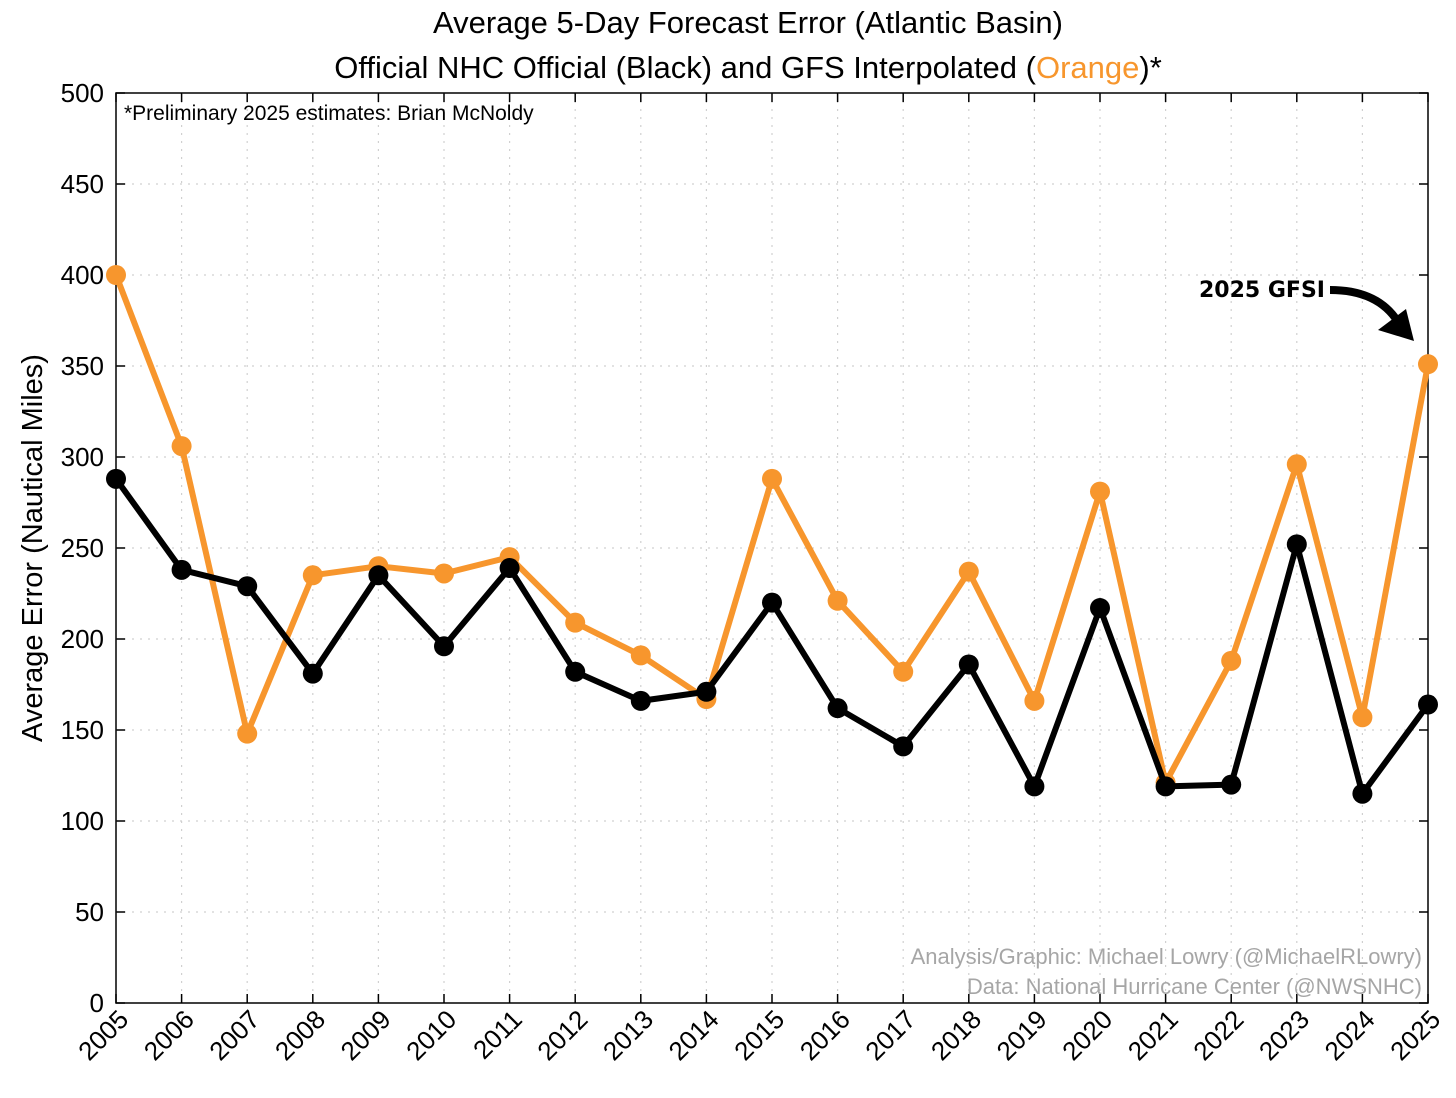  What do you see at coordinates (1150, 67) in the screenshot?
I see `subtitle-suffix: )*` at bounding box center [1150, 67].